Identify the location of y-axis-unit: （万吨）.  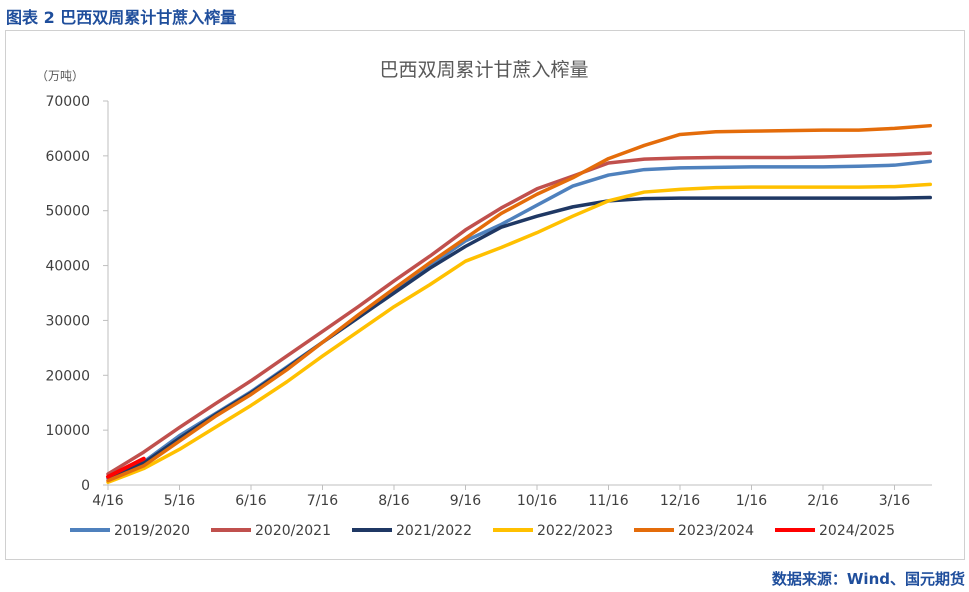
(60, 76).